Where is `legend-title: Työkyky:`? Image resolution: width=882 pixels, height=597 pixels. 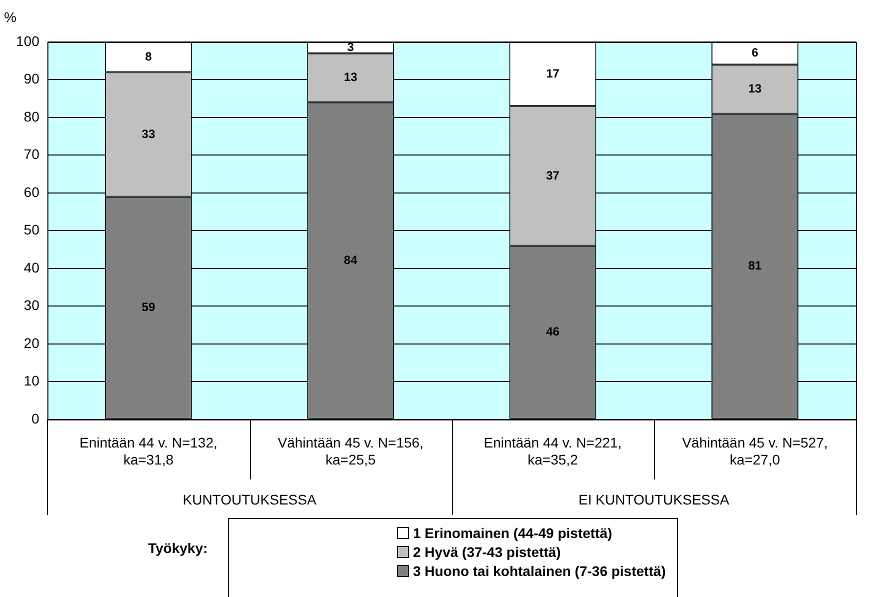 legend-title: Työkyky: is located at coordinates (178, 548).